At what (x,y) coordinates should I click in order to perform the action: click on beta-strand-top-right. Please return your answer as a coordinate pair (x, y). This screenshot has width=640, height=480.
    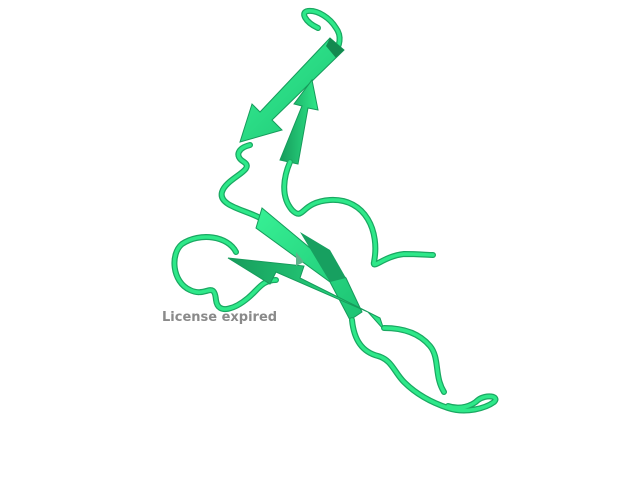
    Looking at the image, I should click on (299, 121).